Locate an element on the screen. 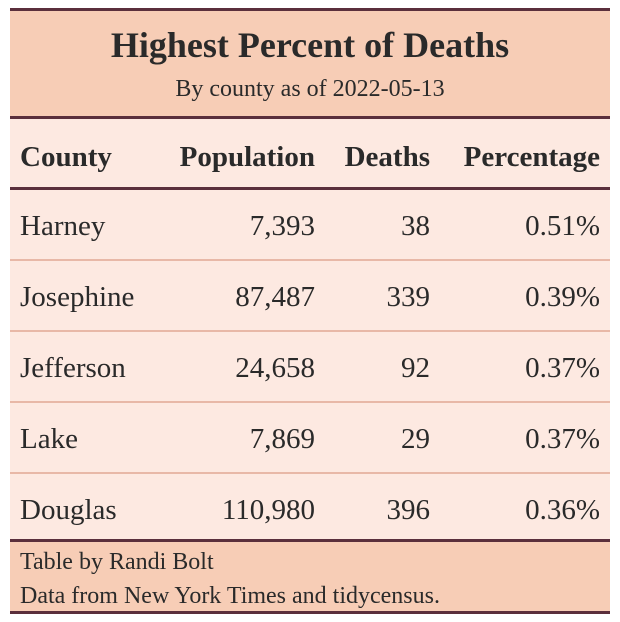  source-data-line: Data from New York Times and tidycensus. is located at coordinates (230, 596).